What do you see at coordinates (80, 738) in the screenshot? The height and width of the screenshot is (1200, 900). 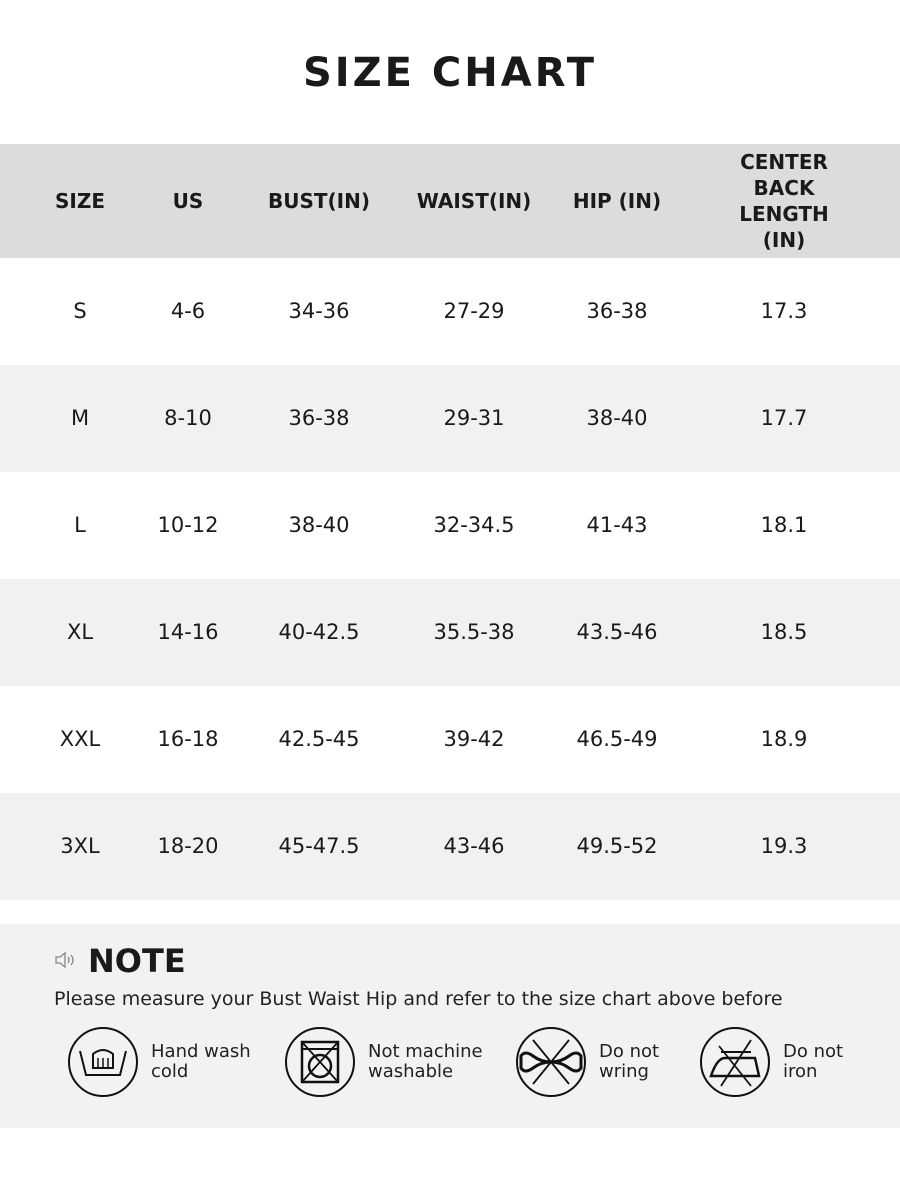 I see `table-cell: XXL` at bounding box center [80, 738].